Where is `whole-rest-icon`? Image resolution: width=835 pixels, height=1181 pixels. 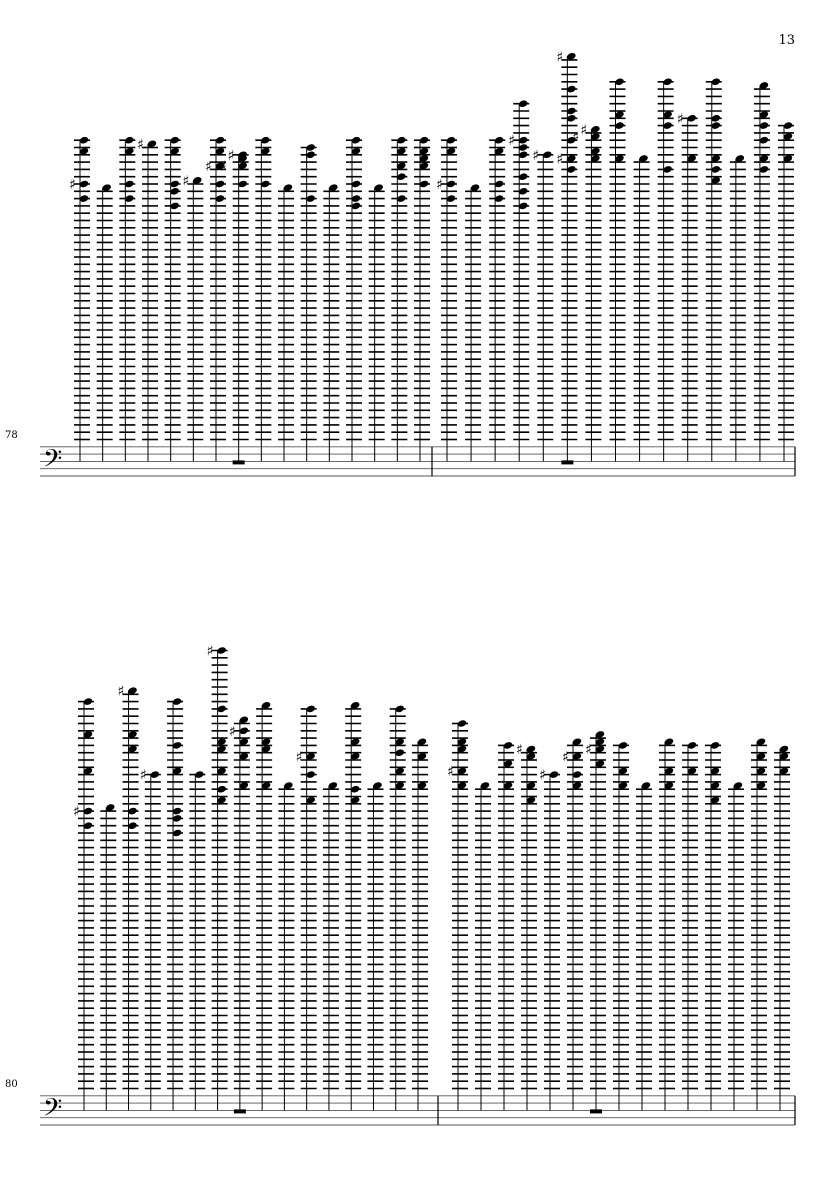 whole-rest-icon is located at coordinates (239, 1111).